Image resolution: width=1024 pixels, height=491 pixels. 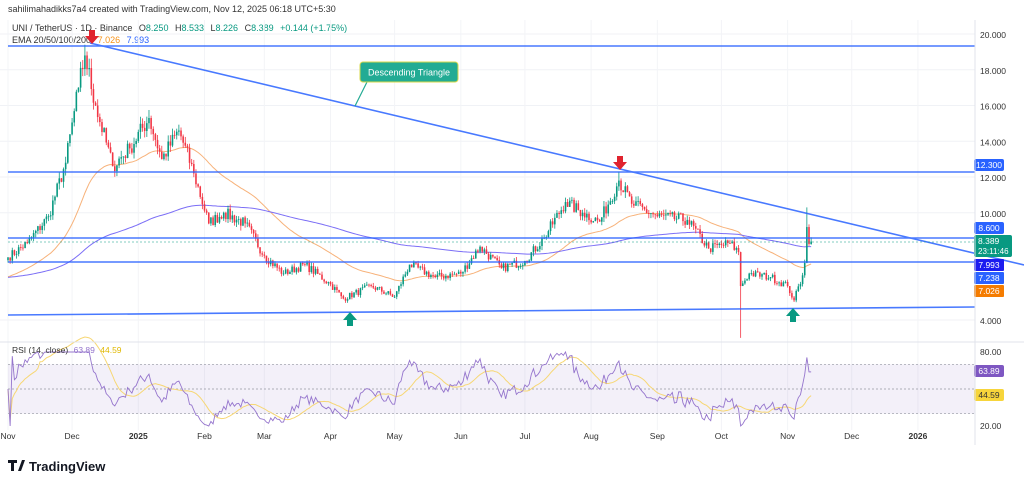 I want to click on support-line, so click(x=491, y=311).